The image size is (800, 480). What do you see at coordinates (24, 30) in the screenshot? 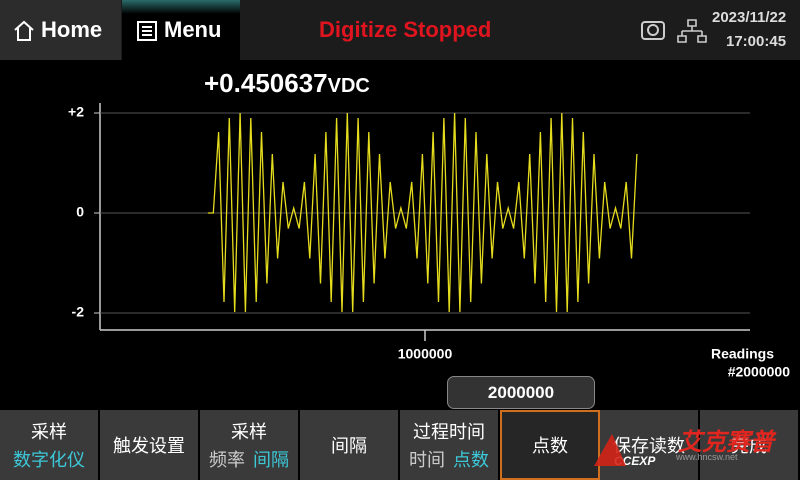
I see `home-icon` at bounding box center [24, 30].